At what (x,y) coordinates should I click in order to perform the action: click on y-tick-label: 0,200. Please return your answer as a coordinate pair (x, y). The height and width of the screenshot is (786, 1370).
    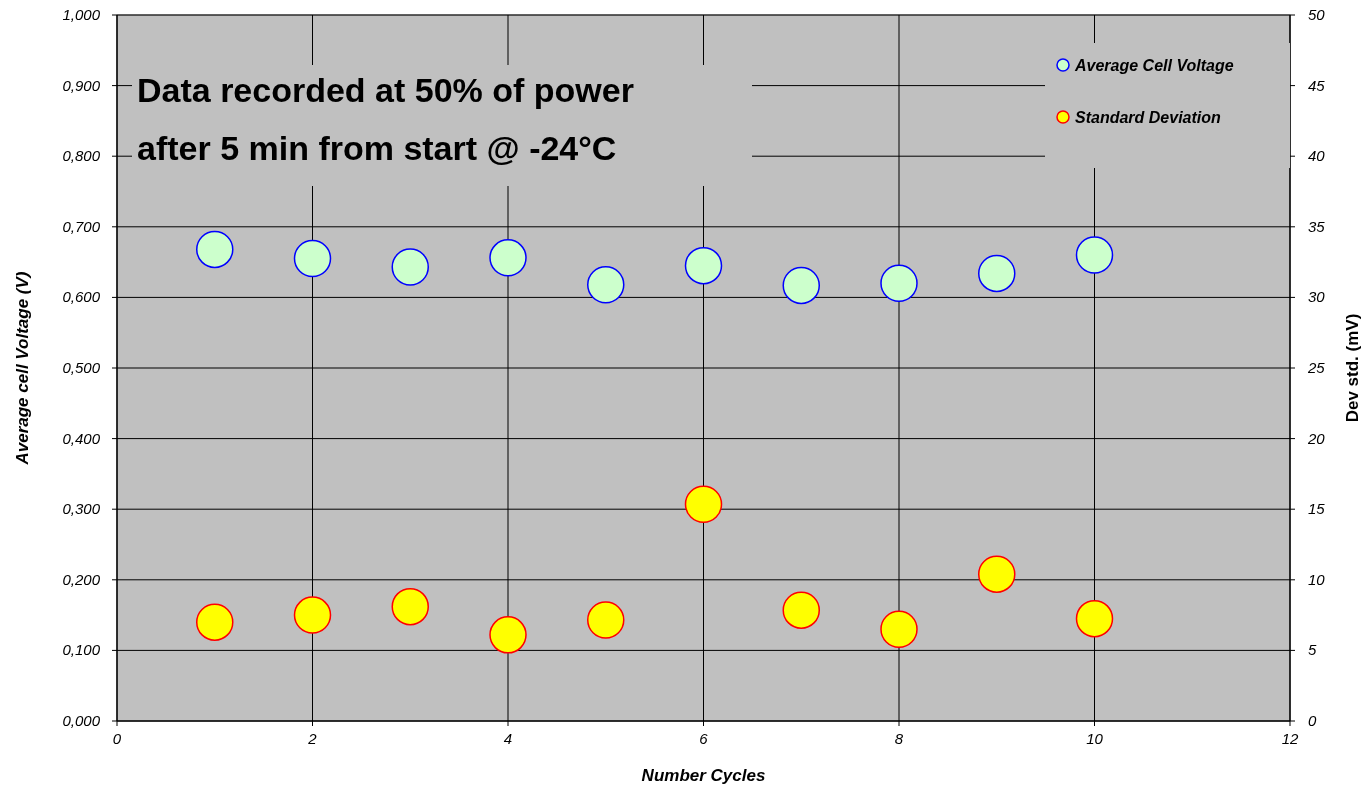
    Looking at the image, I should click on (81, 579).